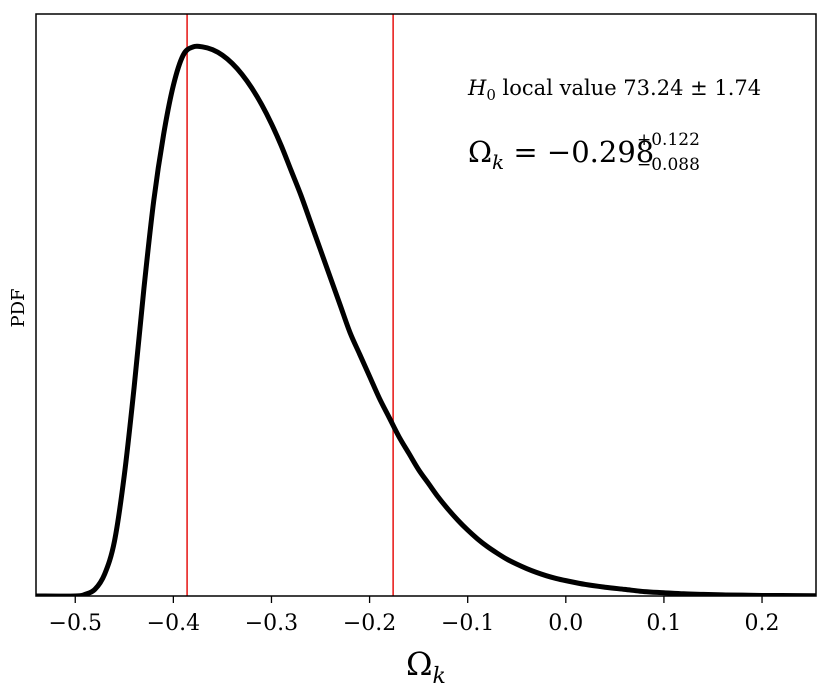 The image size is (831, 697). Describe the element at coordinates (663, 623) in the screenshot. I see `x-tick-label: 0.1` at that location.